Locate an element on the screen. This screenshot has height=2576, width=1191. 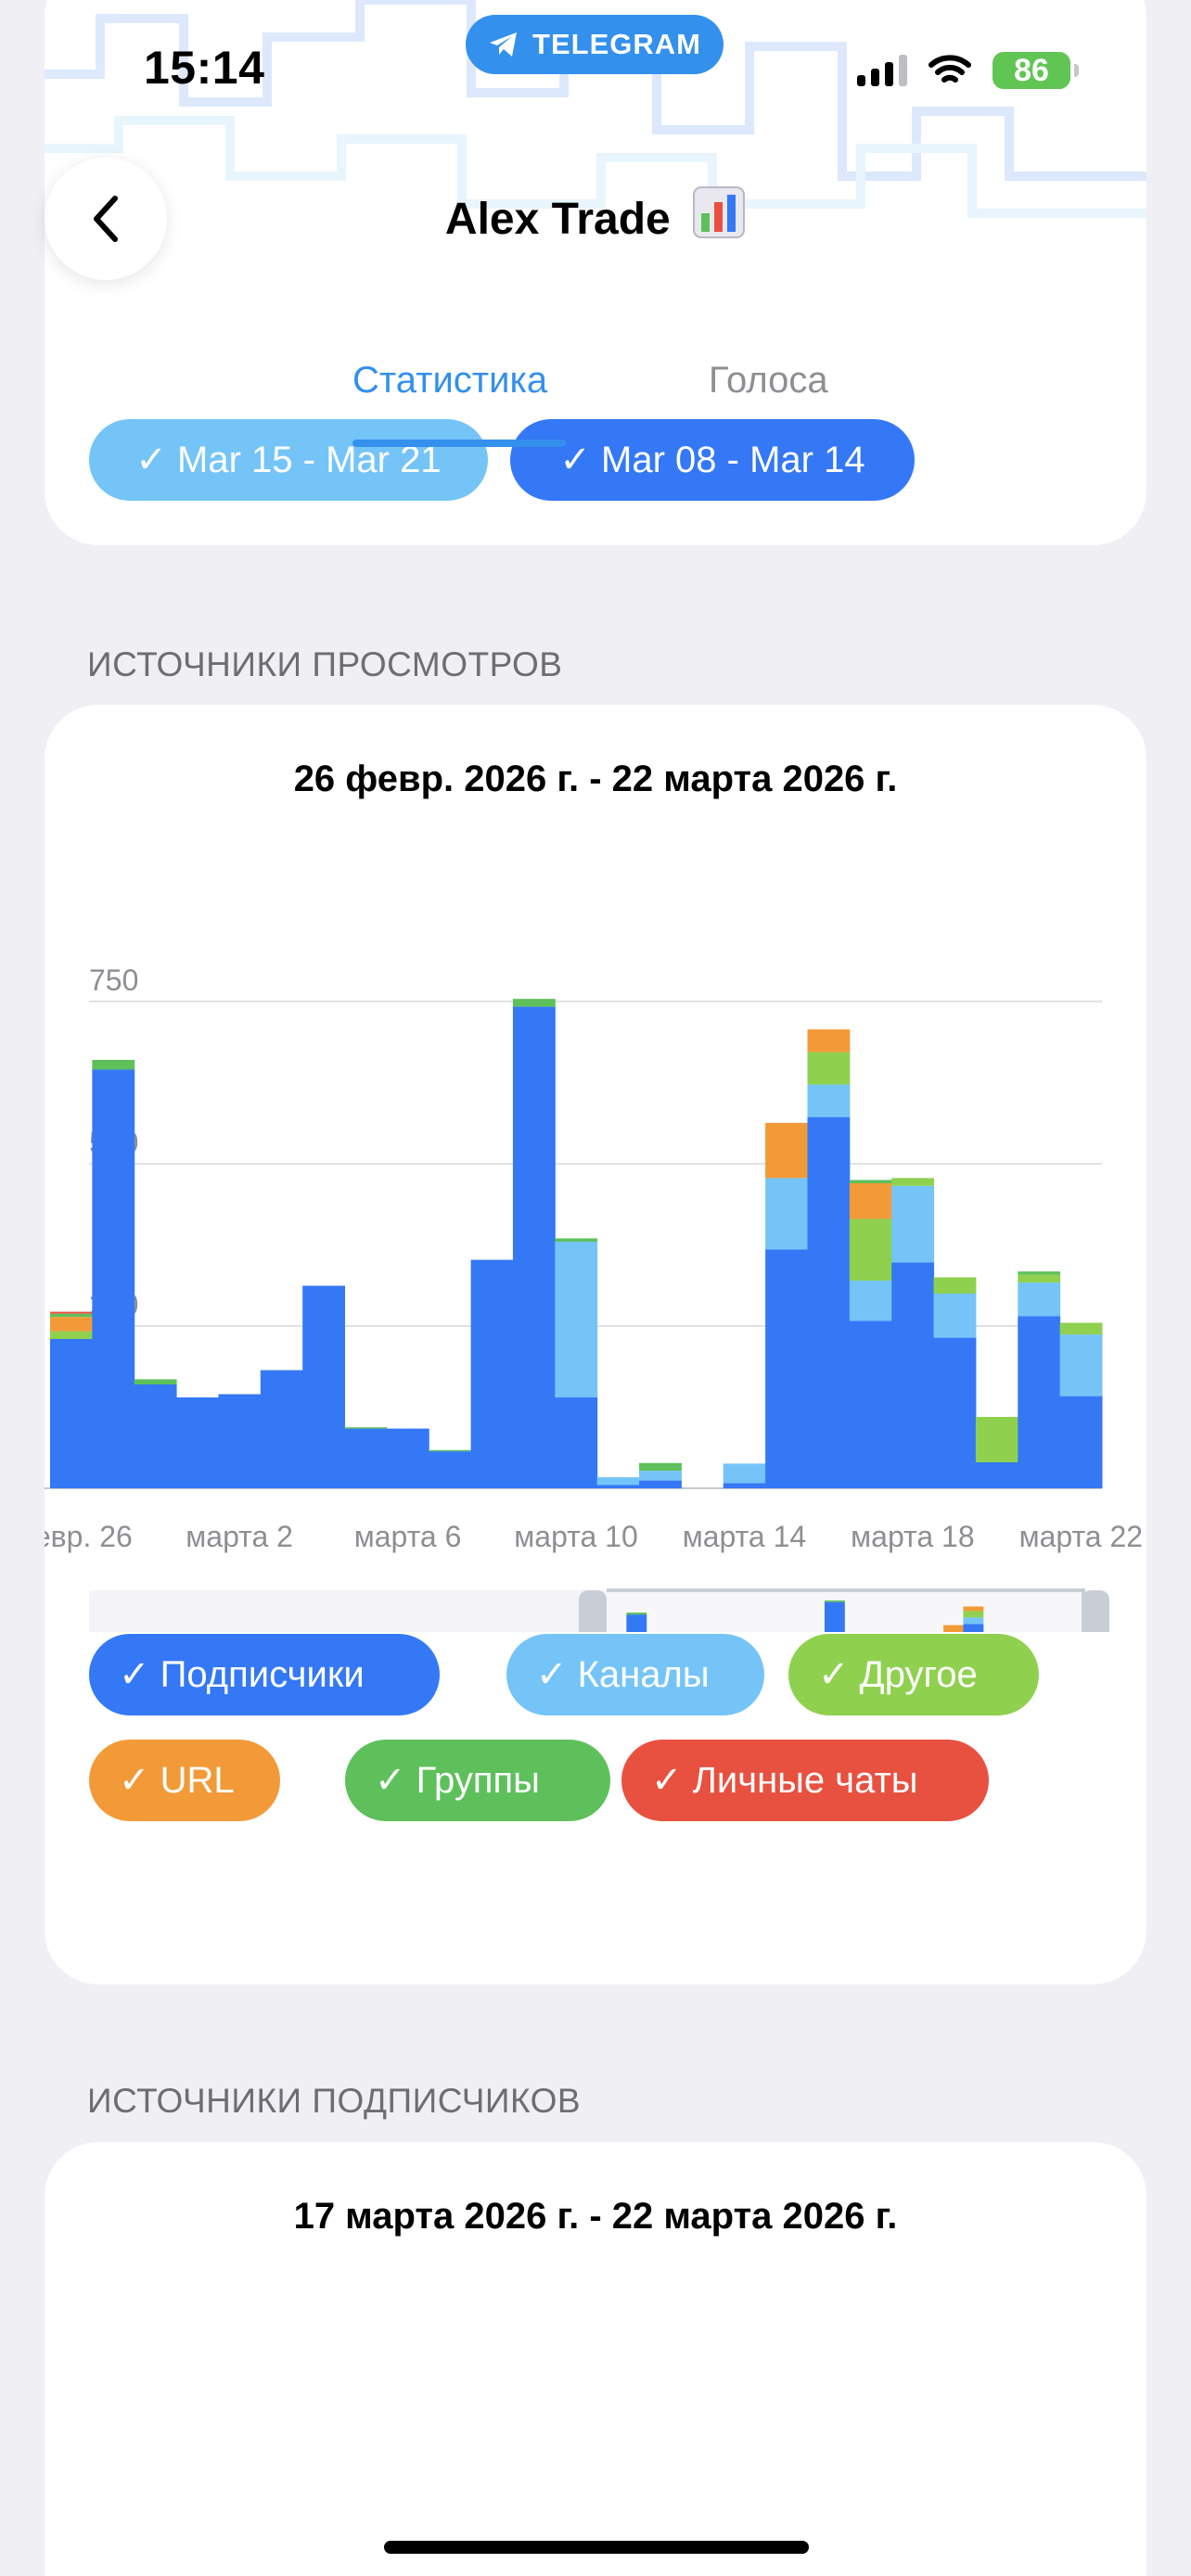
legend-chip-label: ✓ Подписчики is located at coordinates (242, 1674).